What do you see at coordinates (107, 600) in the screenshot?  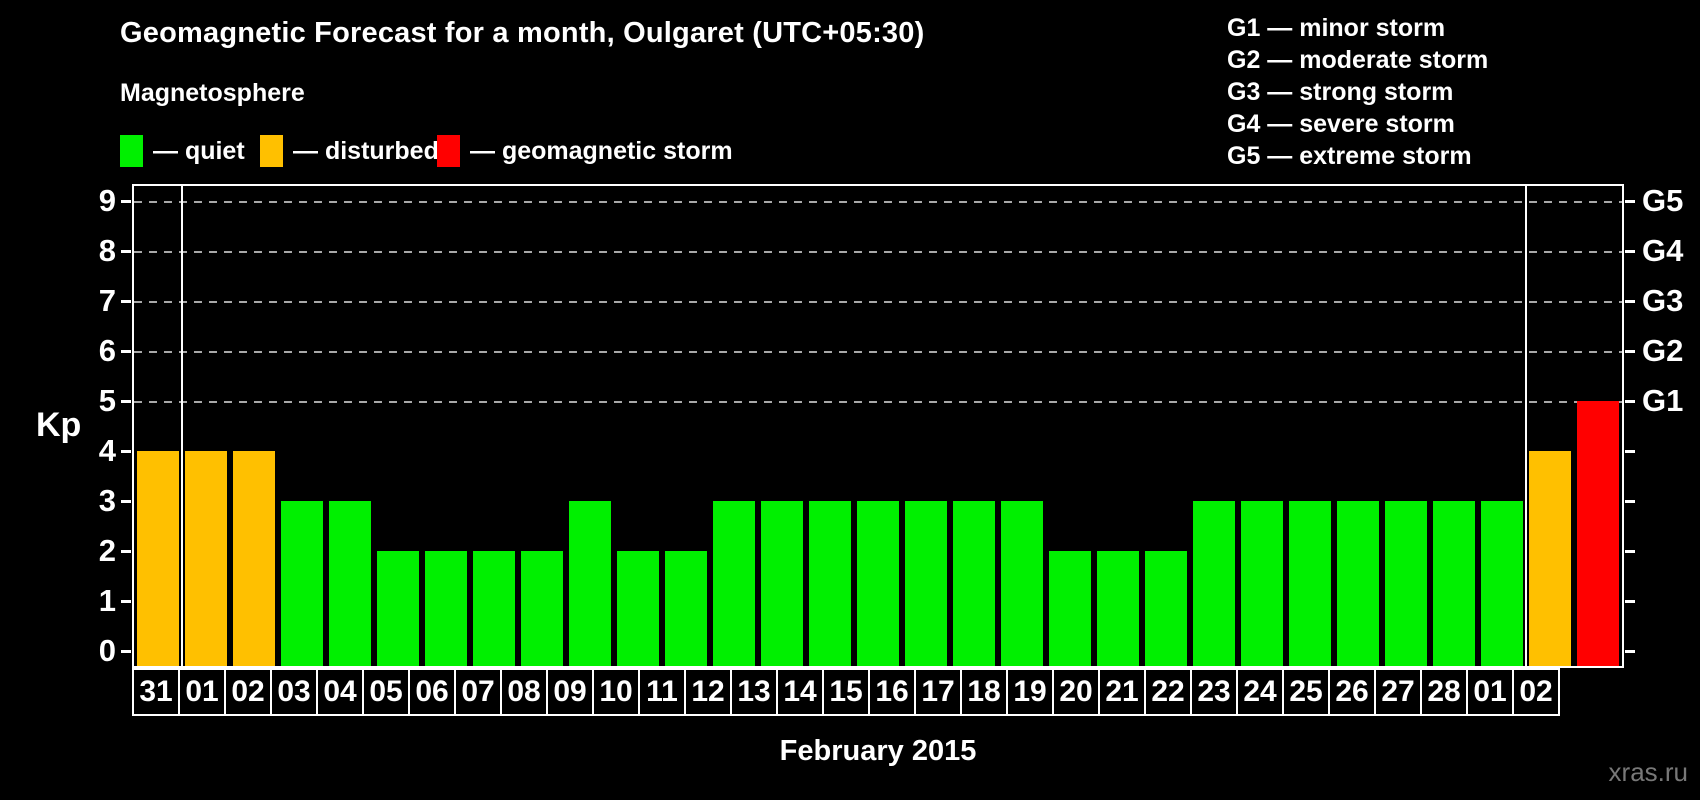 I see `y-axis-label-1: 1` at bounding box center [107, 600].